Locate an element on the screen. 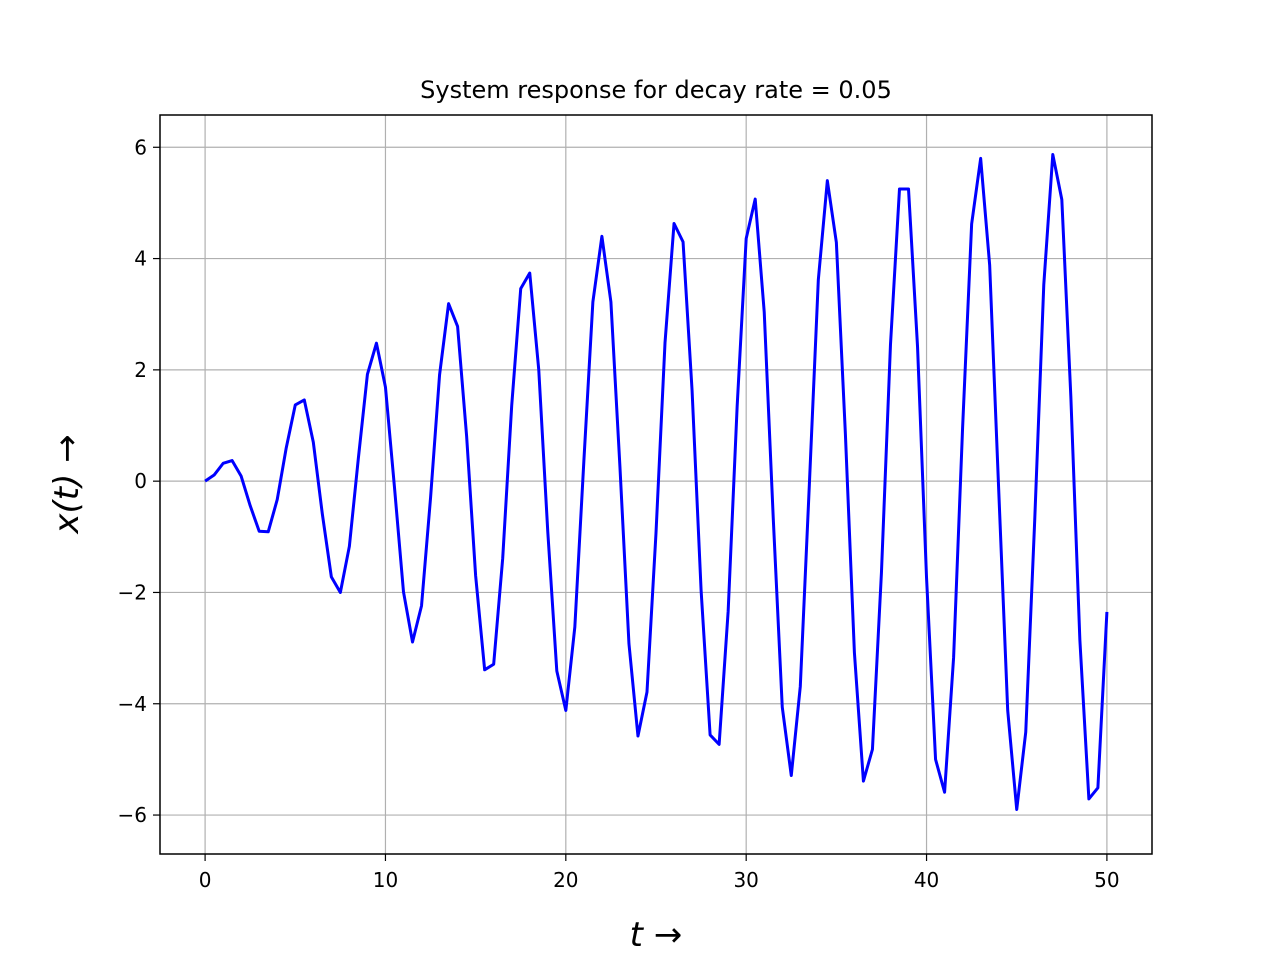 This screenshot has height=960, width=1280. x-tick-label: 20 is located at coordinates (565, 880).